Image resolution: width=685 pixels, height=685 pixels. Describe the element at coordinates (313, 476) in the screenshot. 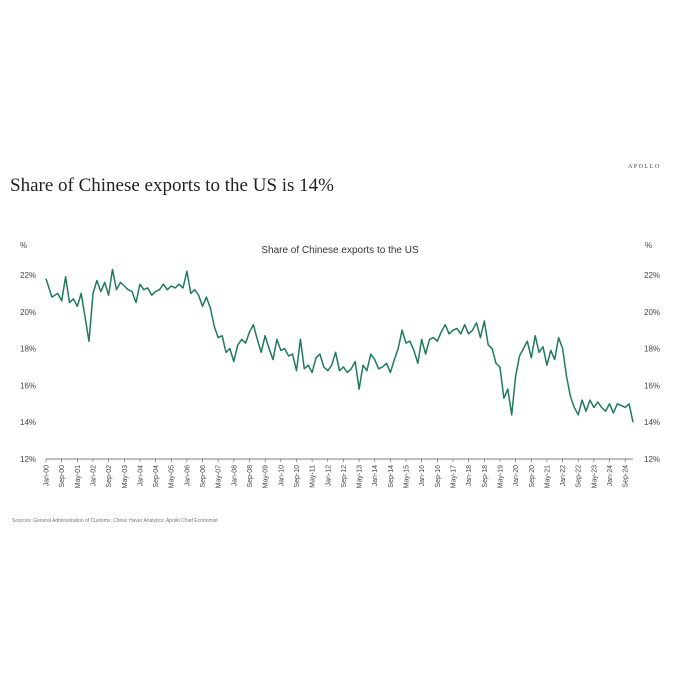

I see `x-tick-label: May-11` at that location.